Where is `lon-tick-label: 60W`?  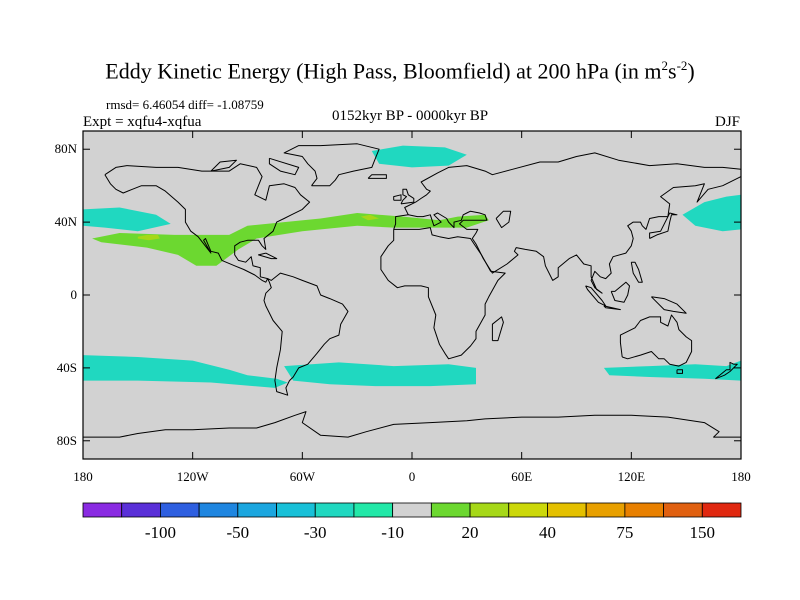
lon-tick-label: 60W is located at coordinates (303, 476).